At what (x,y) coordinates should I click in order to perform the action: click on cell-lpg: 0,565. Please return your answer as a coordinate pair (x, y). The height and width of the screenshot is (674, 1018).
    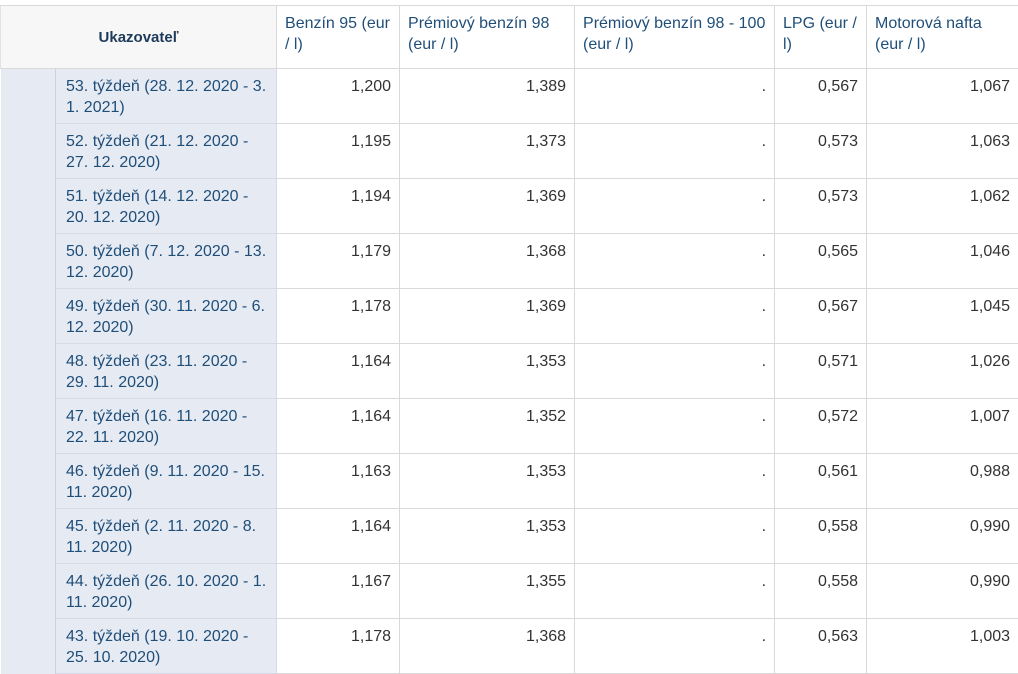
    Looking at the image, I should click on (821, 261).